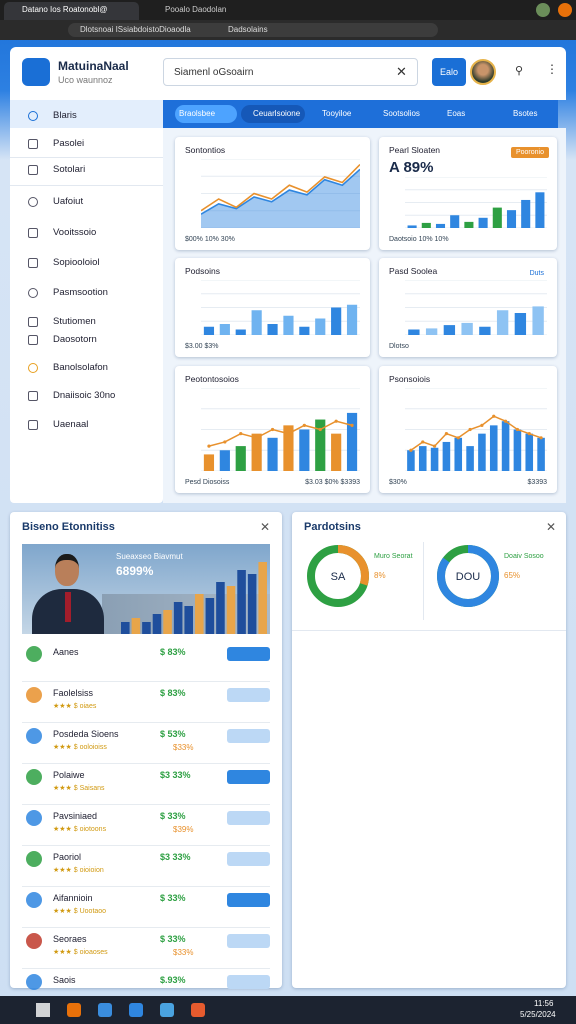 Image resolution: width=576 pixels, height=1024 pixels. I want to click on tab-label: Bsotes, so click(525, 113).